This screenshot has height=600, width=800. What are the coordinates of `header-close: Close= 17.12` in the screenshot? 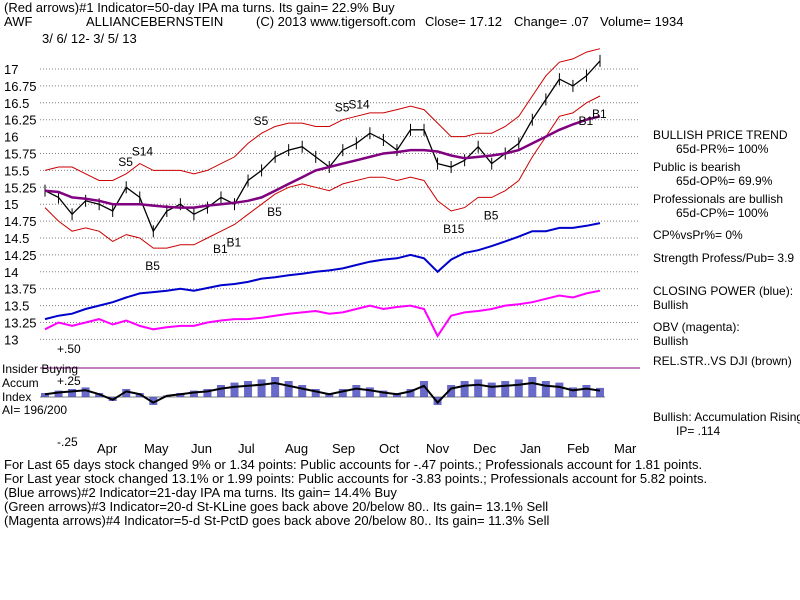 It's located at (463, 21).